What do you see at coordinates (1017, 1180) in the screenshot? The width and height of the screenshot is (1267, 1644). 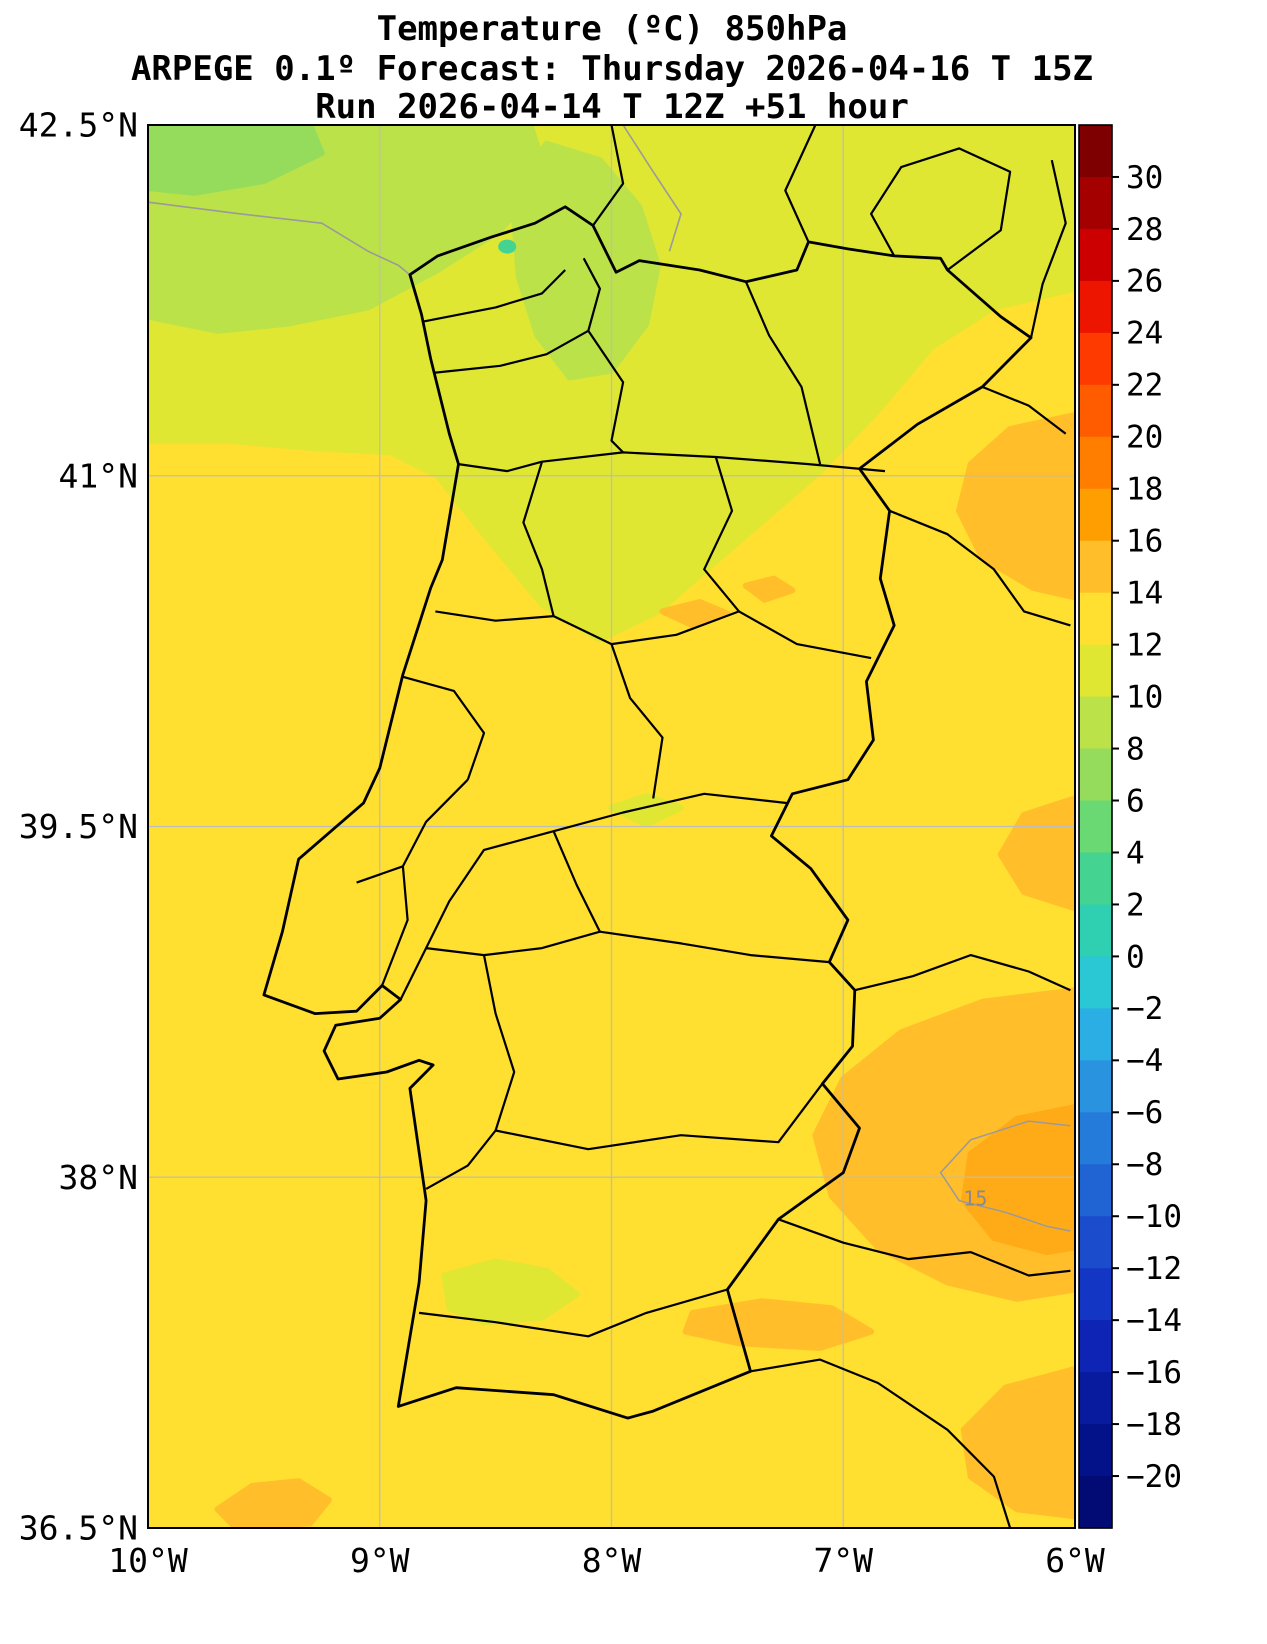 I see `temperature-region-orange-16-18-southeast-core` at bounding box center [1017, 1180].